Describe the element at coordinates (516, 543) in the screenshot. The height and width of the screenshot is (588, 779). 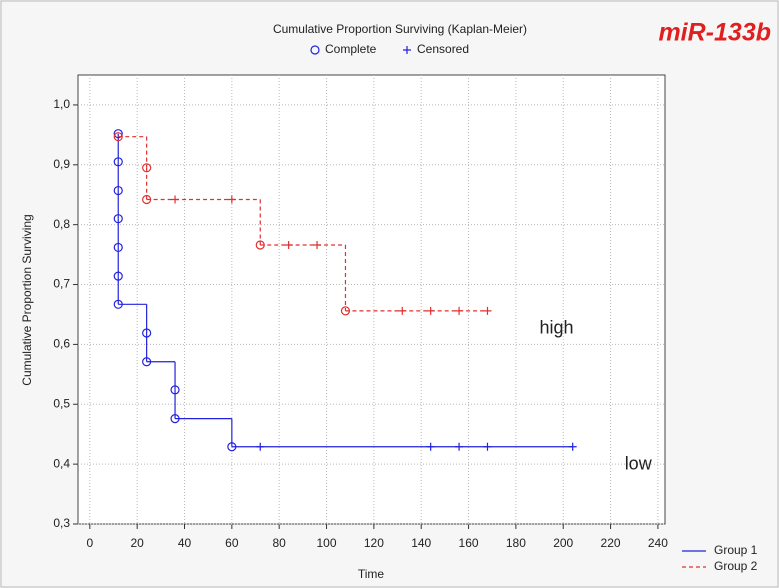
I see `x-tick-label: 180` at that location.